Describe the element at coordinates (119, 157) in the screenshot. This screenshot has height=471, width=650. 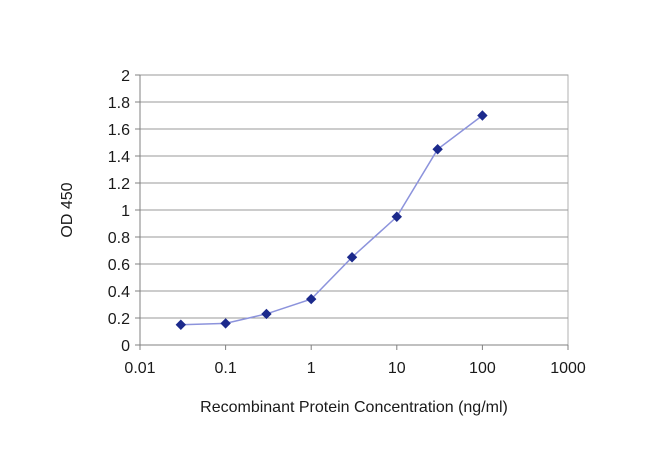
I see `y-tick-label: 1.4` at that location.